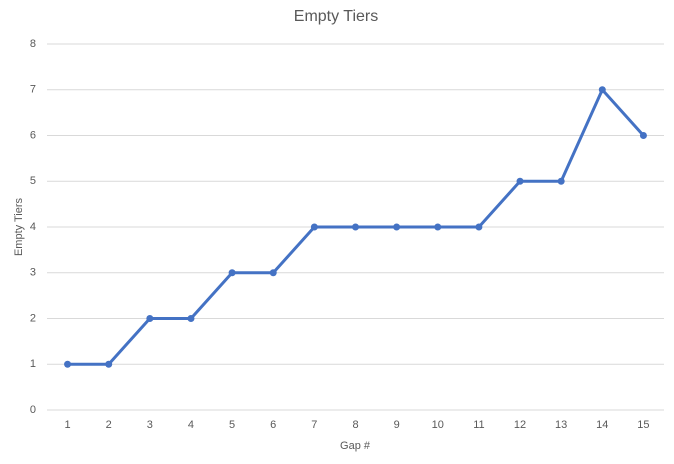 The height and width of the screenshot is (464, 674). Describe the element at coordinates (314, 425) in the screenshot. I see `x-tick-label: 7` at that location.